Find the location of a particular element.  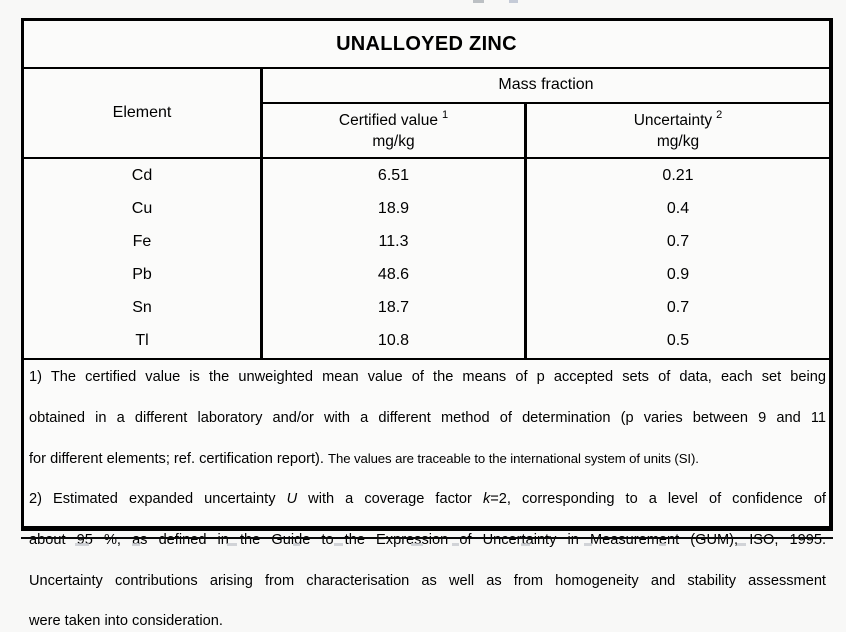

mass-fraction-label: Mass fraction is located at coordinates (546, 84).